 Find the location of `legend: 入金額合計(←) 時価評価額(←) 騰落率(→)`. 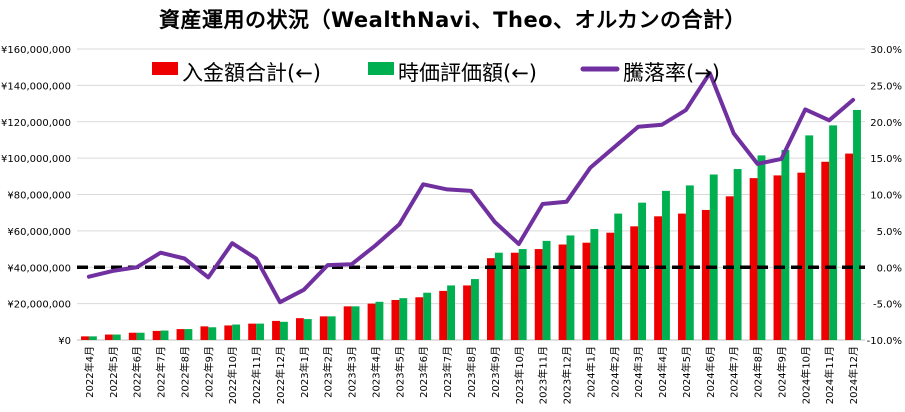

legend: 入金額合計(←) 時価評価額(←) 騰落率(→) is located at coordinates (436, 73).